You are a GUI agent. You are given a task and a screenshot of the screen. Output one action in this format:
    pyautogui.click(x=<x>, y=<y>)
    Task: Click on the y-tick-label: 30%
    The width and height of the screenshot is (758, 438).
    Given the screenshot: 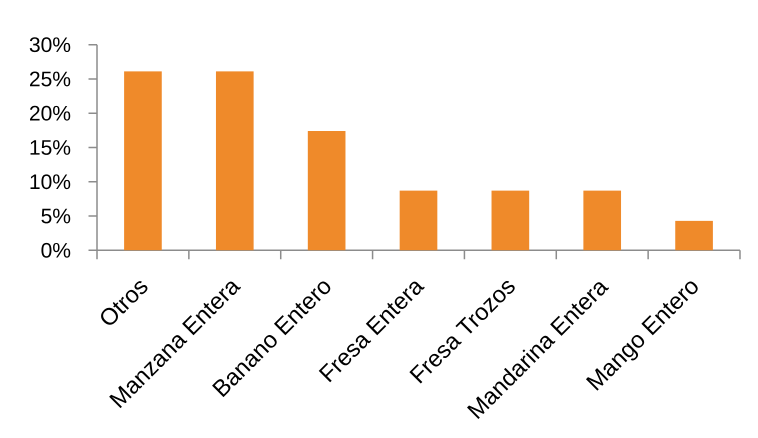 What is the action you would take?
    pyautogui.click(x=50, y=44)
    